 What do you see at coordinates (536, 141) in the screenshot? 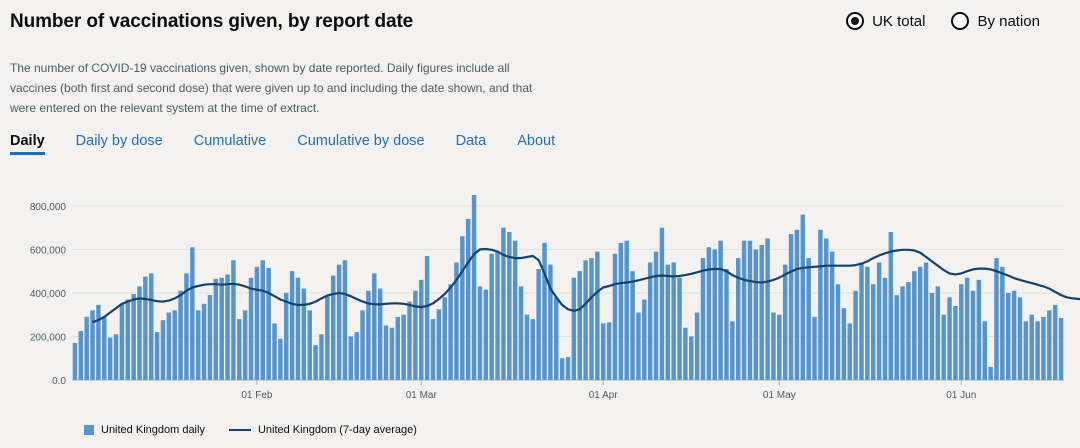
I see `tab-about: About` at bounding box center [536, 141].